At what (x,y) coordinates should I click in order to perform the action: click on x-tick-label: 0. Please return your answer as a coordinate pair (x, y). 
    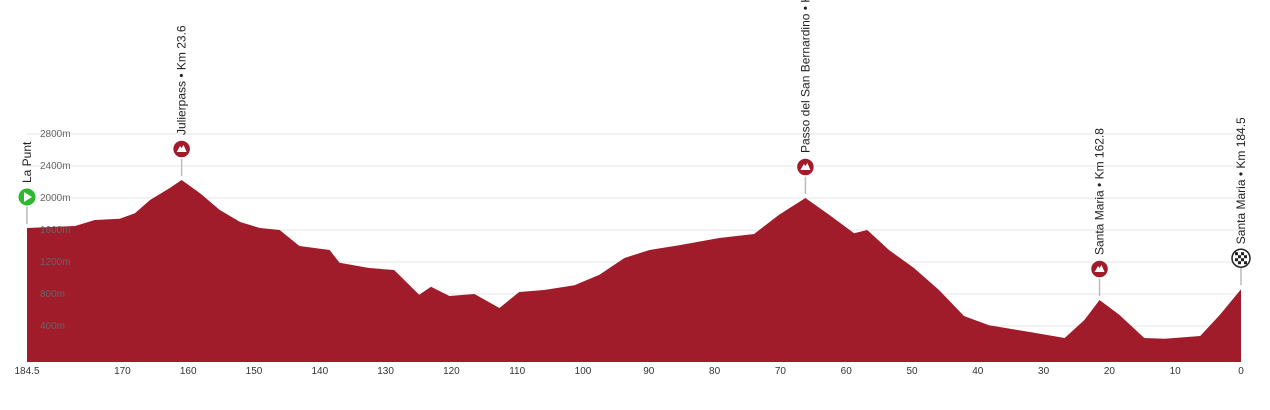
    Looking at the image, I should click on (1241, 371).